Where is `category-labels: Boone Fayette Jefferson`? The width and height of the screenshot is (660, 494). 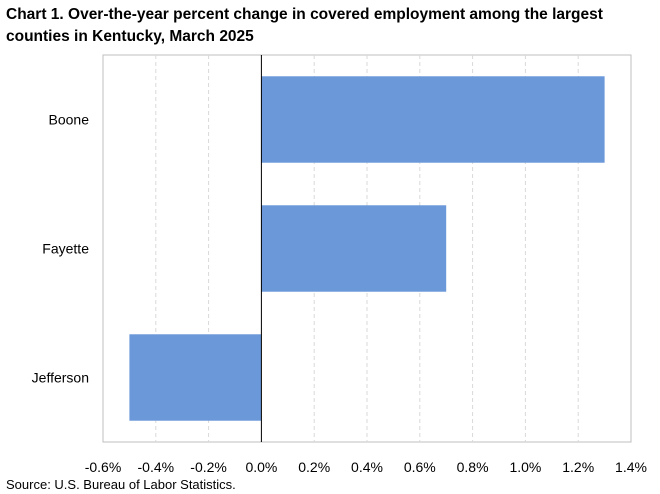 category-labels: Boone Fayette Jefferson is located at coordinates (61, 249).